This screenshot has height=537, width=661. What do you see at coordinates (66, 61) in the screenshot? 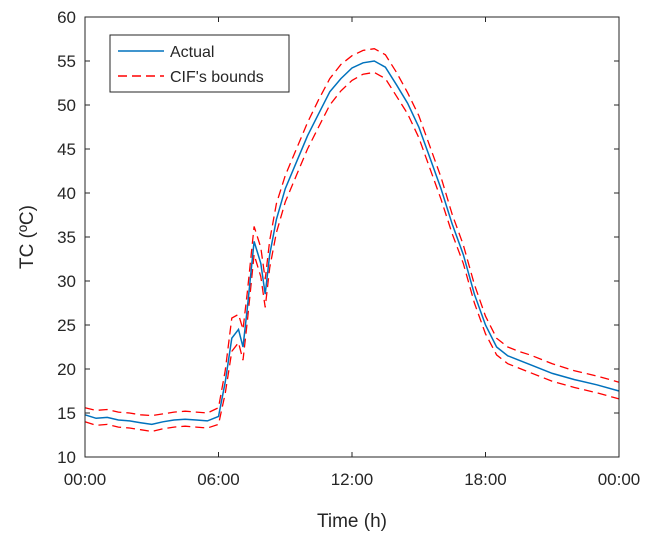
I see `y-tick-label: 55` at bounding box center [66, 61].